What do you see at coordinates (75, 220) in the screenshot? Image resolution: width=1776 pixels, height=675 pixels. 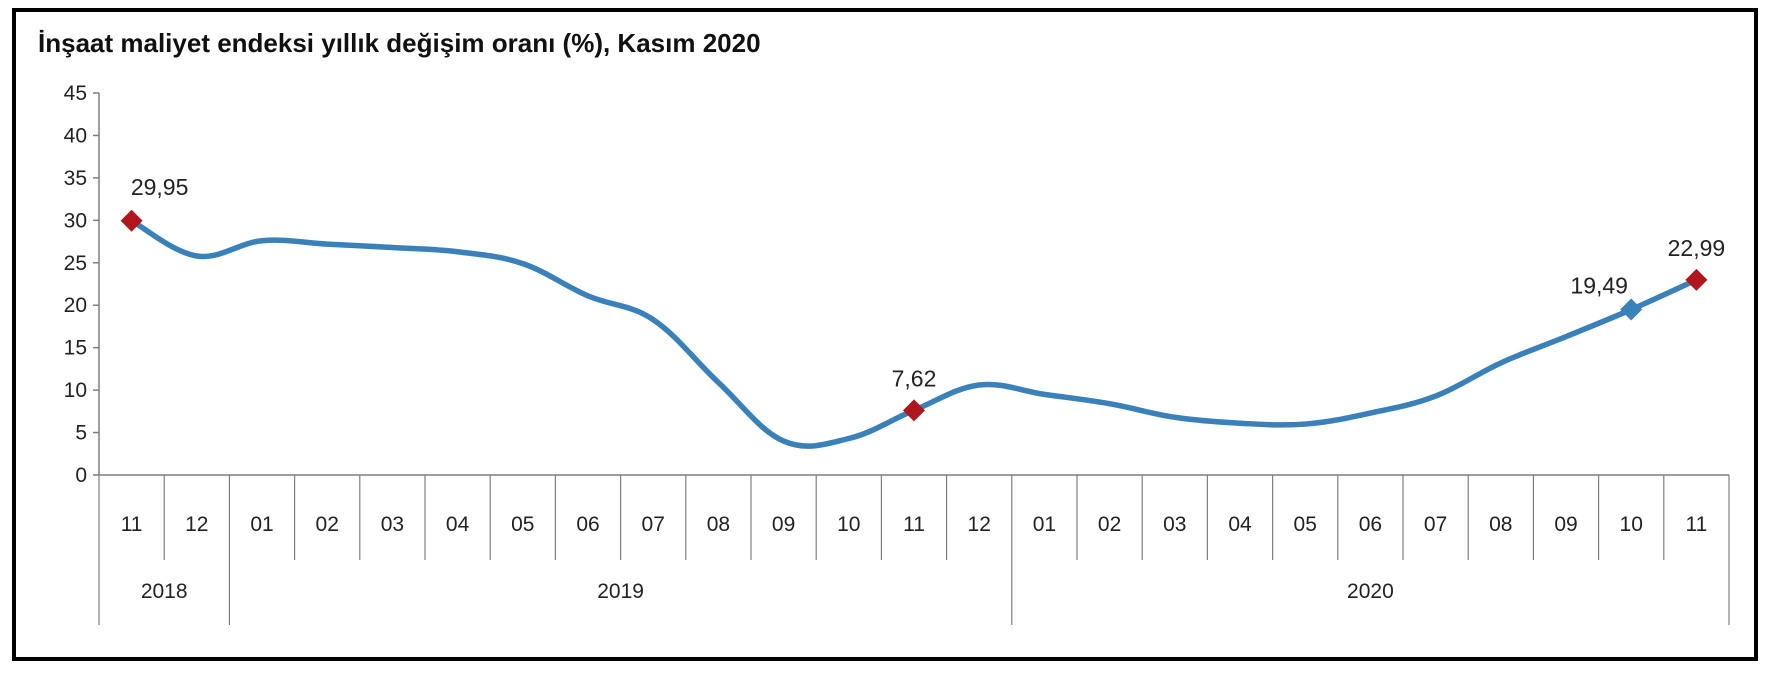 I see `y-tick-label: 30` at bounding box center [75, 220].